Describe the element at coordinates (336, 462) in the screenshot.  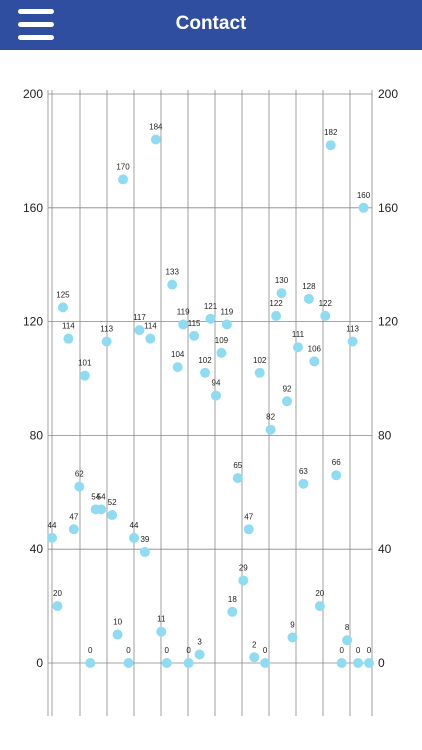
I see `data-label: 66` at that location.